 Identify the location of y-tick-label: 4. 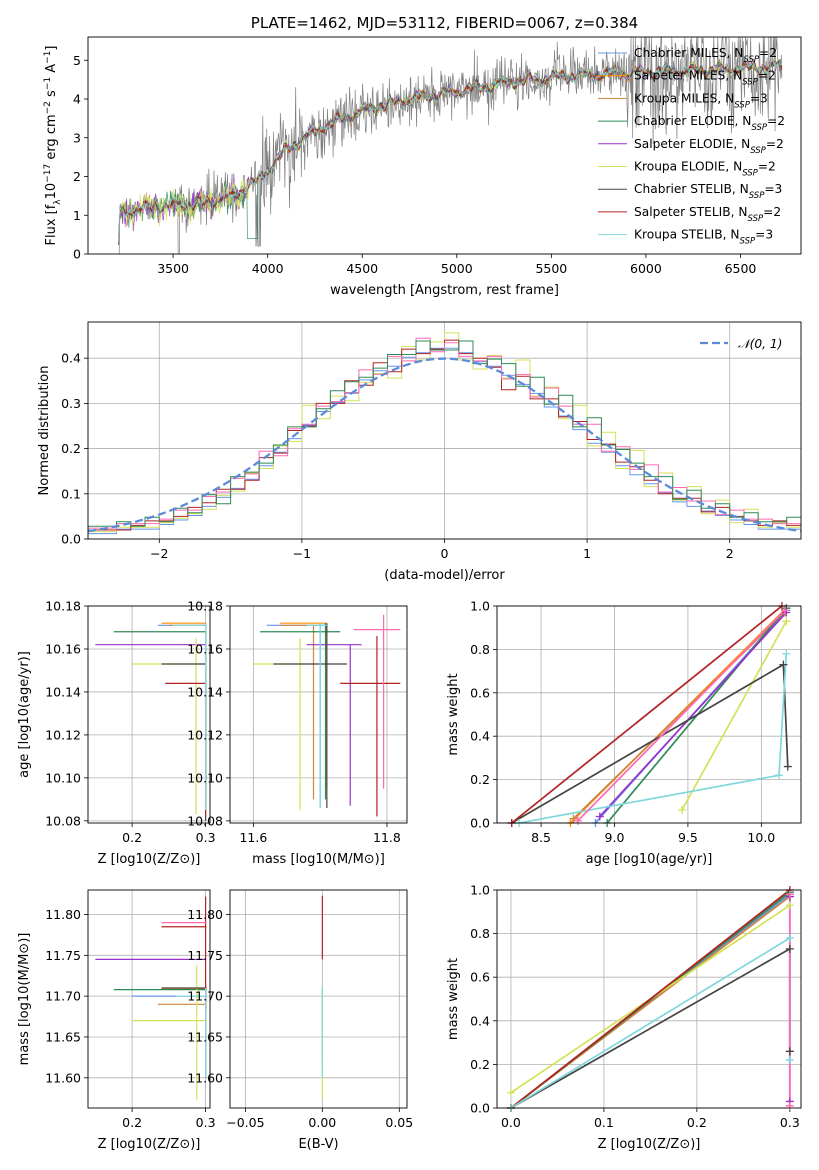
(77, 99).